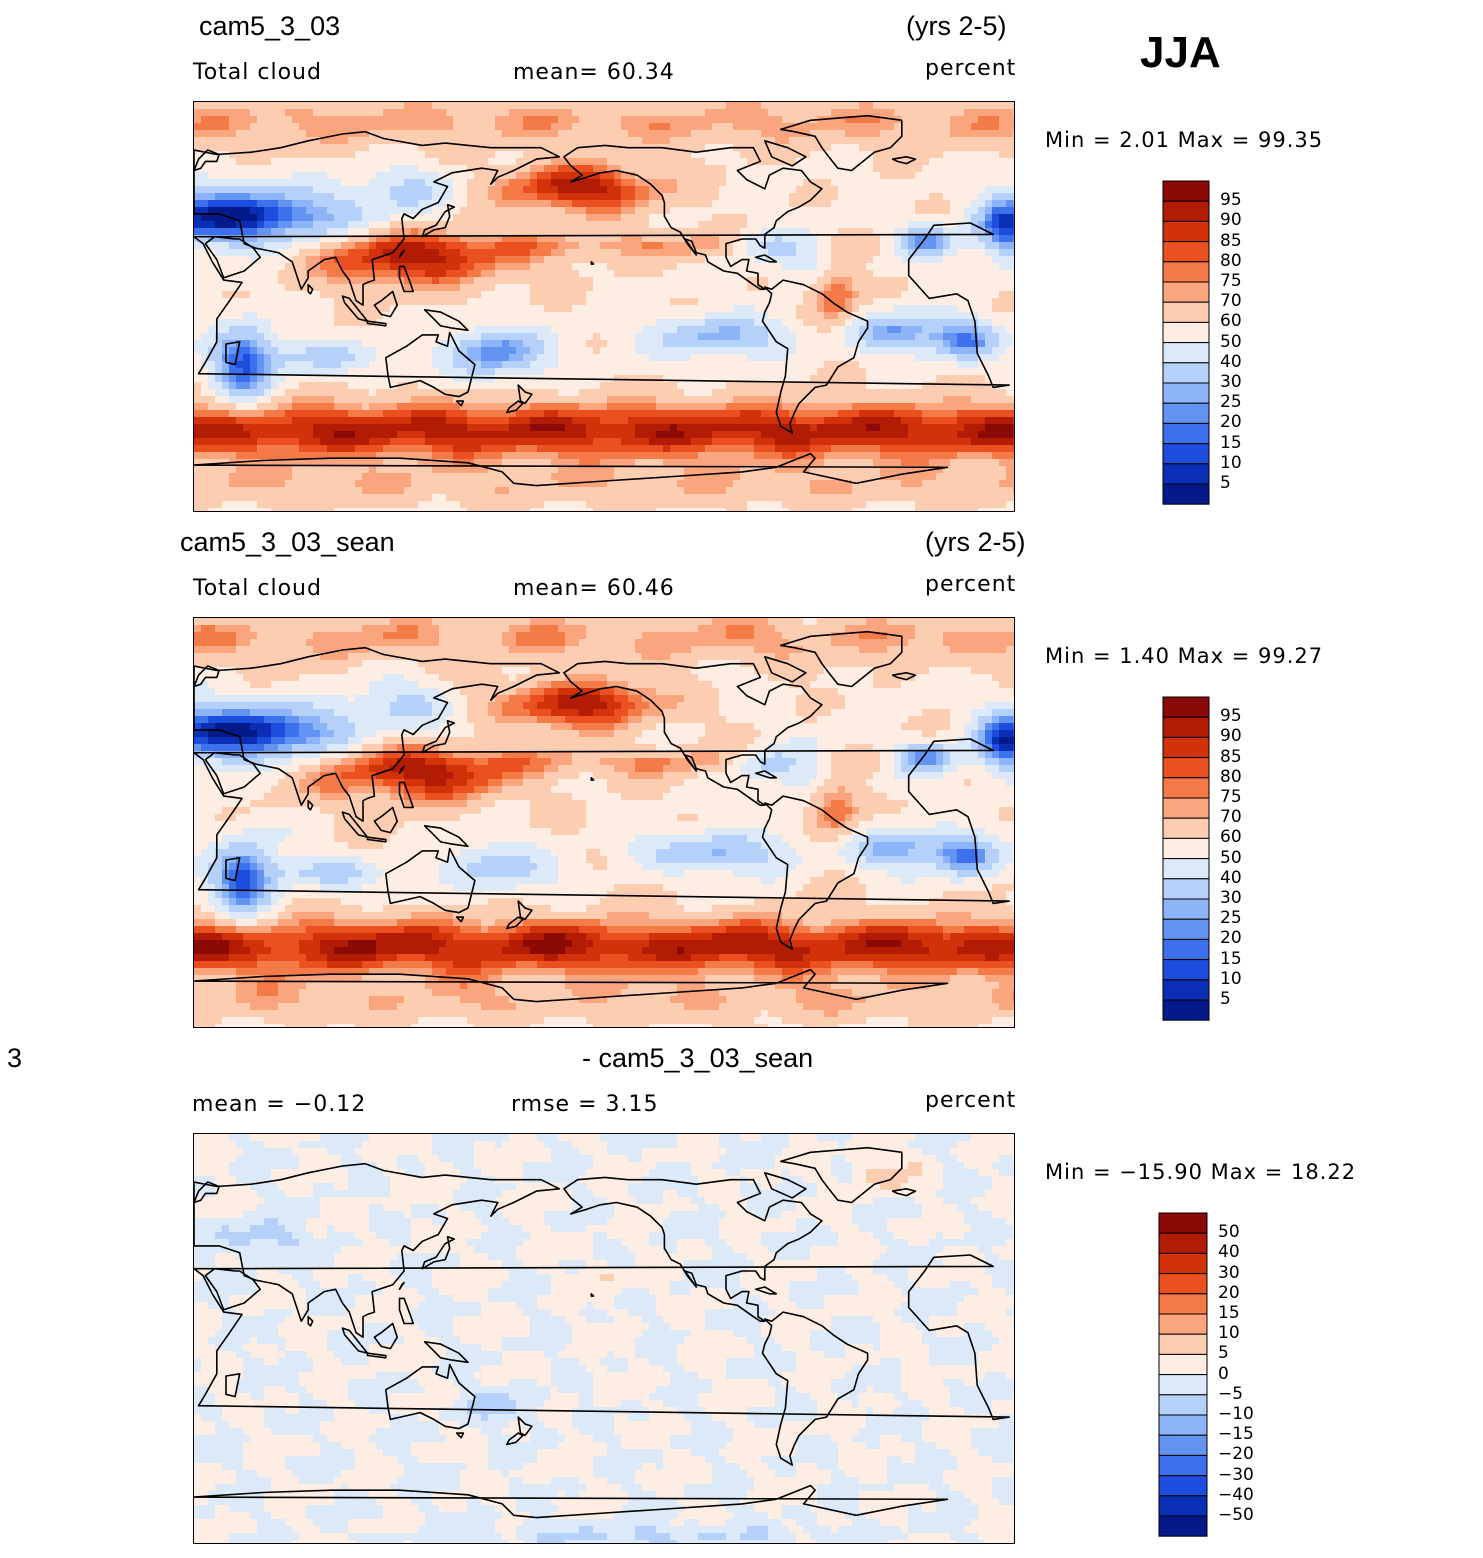 This screenshot has height=1558, width=1483. I want to click on panel3-contour-fill, so click(604, 1338).